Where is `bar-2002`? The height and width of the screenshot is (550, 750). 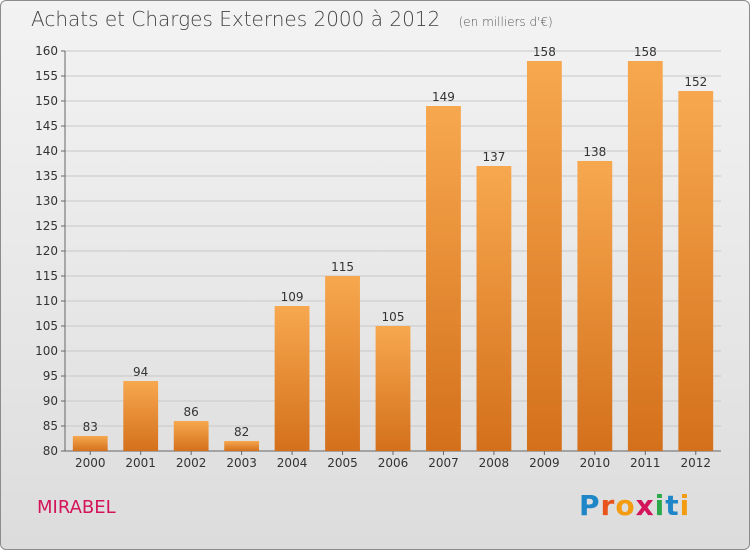 bar-2002 is located at coordinates (191, 436).